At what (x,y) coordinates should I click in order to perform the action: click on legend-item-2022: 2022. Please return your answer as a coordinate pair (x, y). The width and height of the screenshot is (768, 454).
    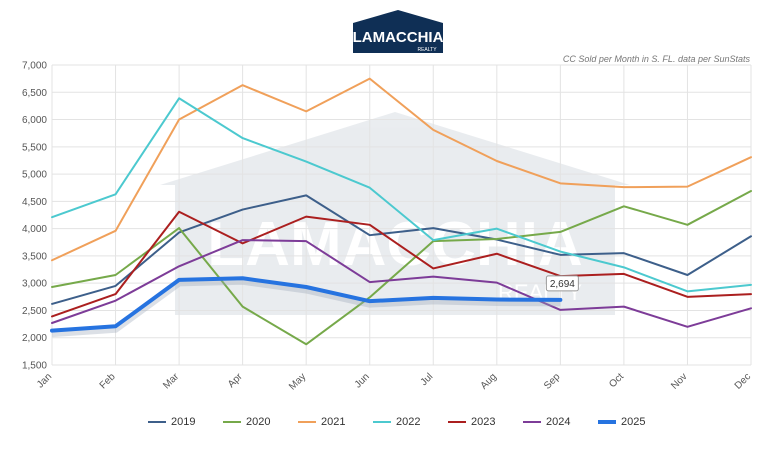
    Looking at the image, I should click on (396, 422).